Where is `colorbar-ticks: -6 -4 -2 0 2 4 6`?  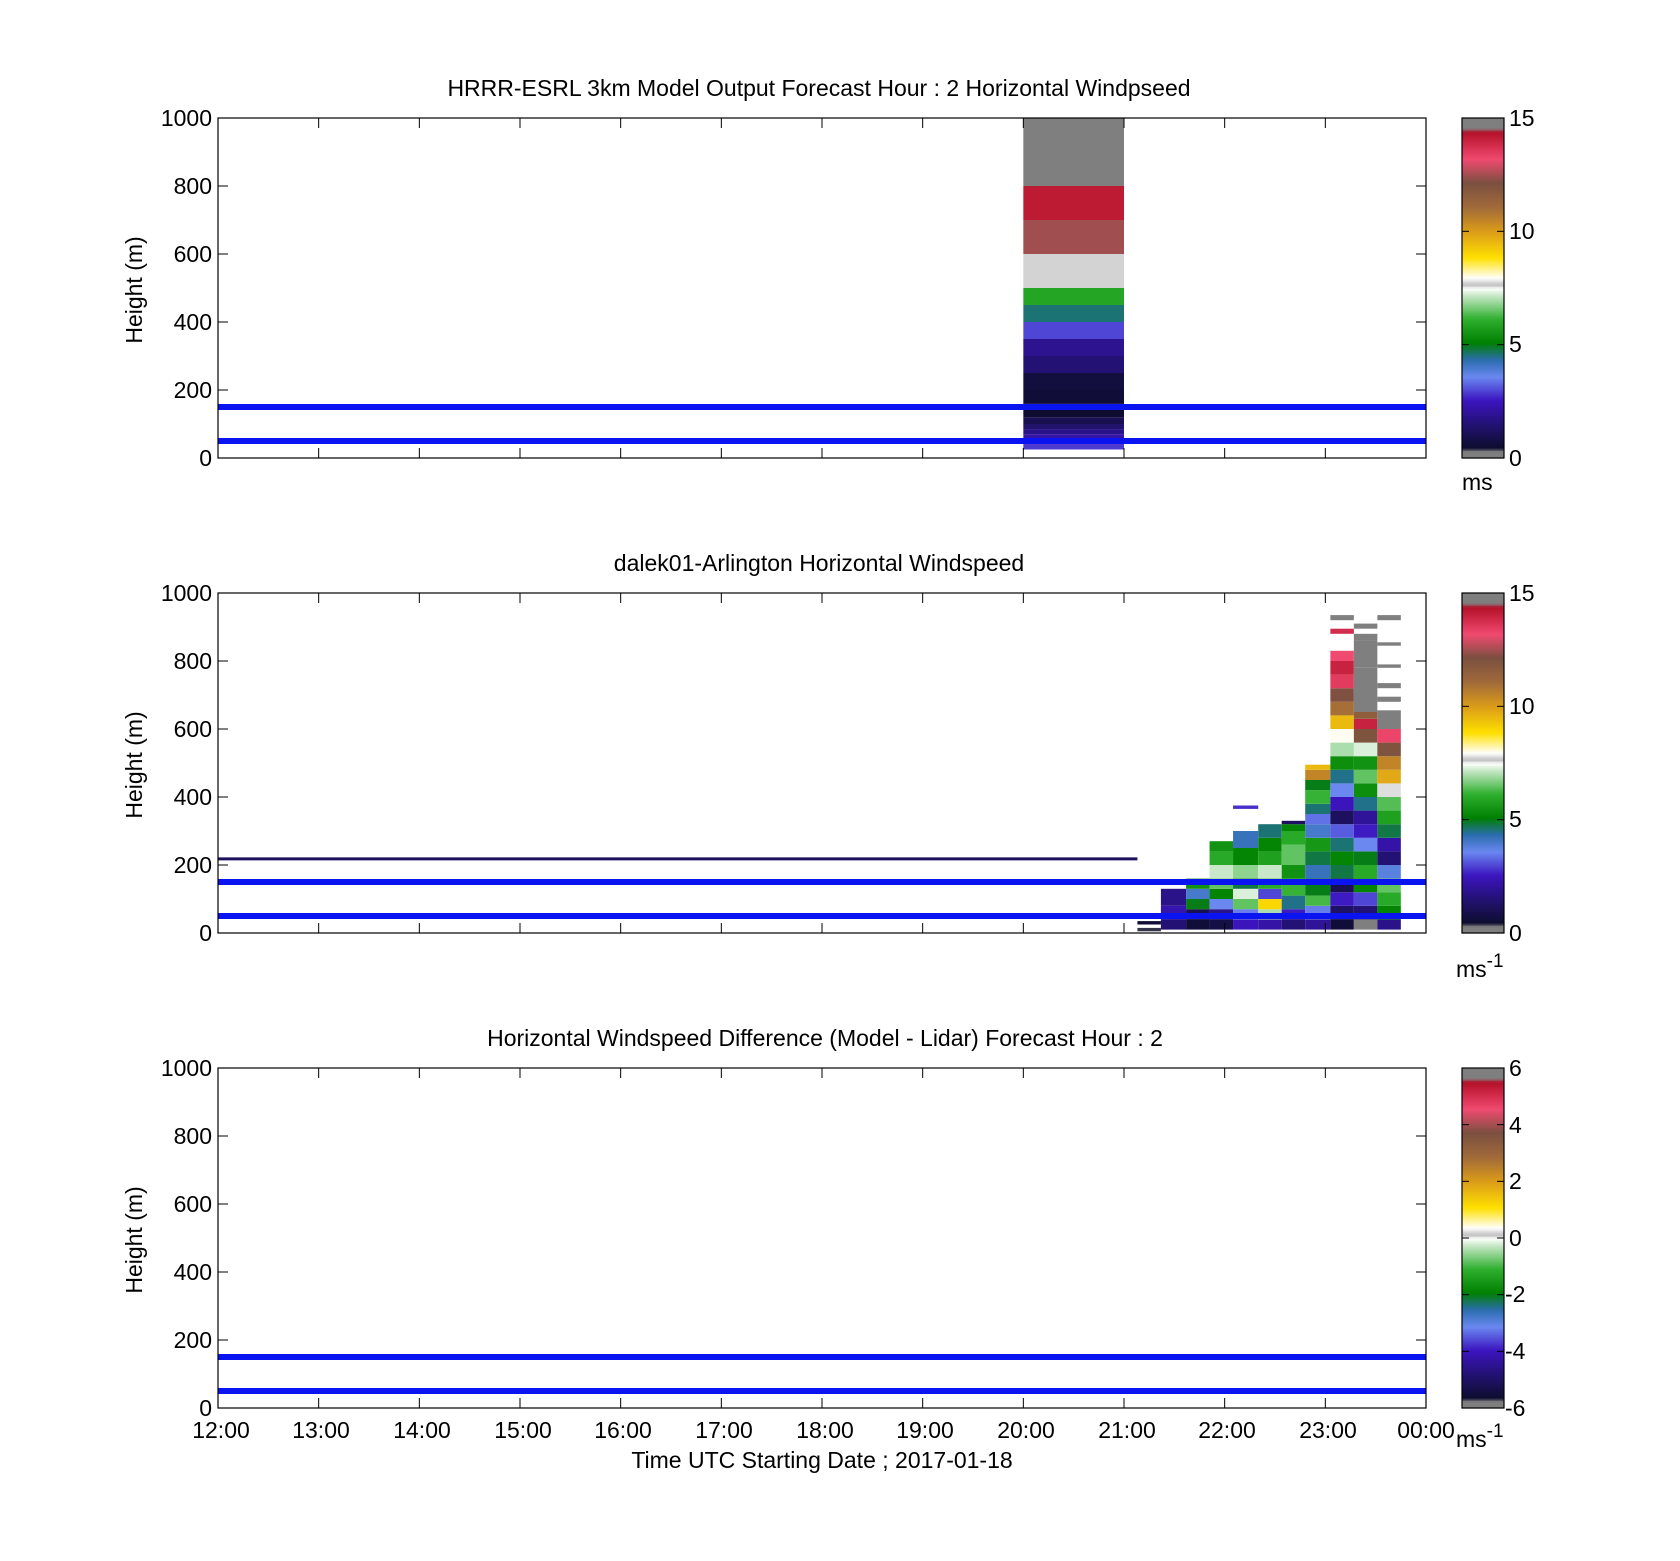
colorbar-ticks: -6 -4 -2 0 2 4 6 is located at coordinates (1515, 1238).